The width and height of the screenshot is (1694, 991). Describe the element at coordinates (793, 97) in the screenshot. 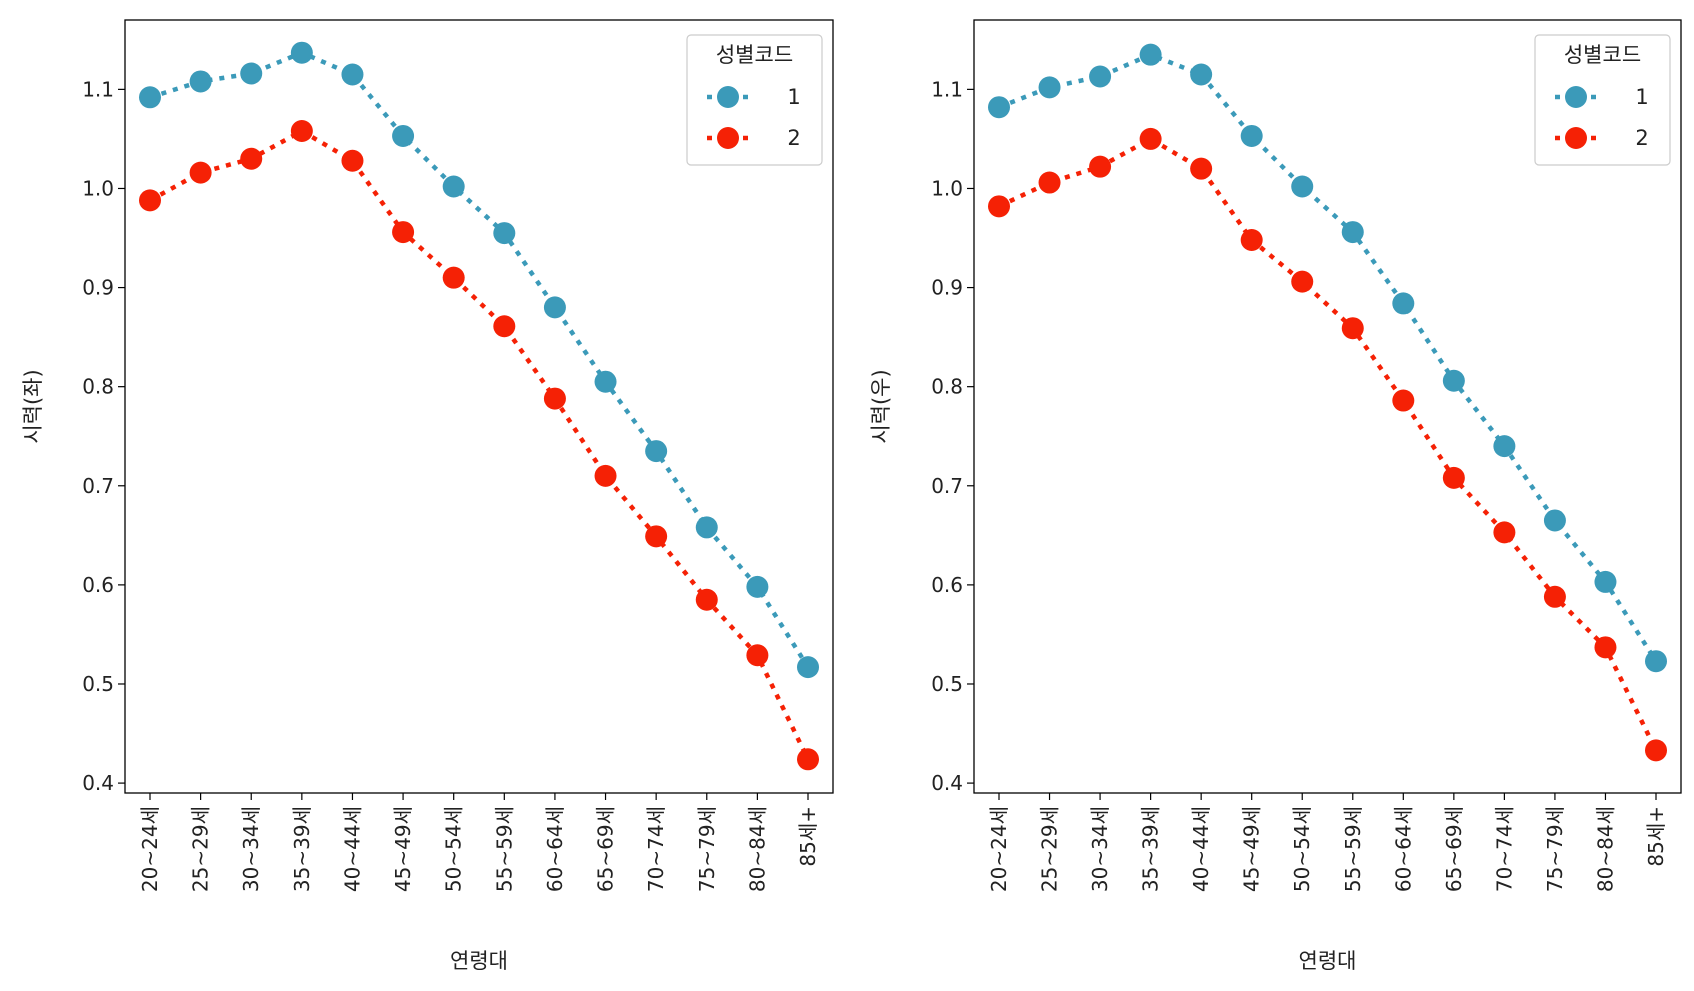

I see `legend-entry-label: 1` at that location.